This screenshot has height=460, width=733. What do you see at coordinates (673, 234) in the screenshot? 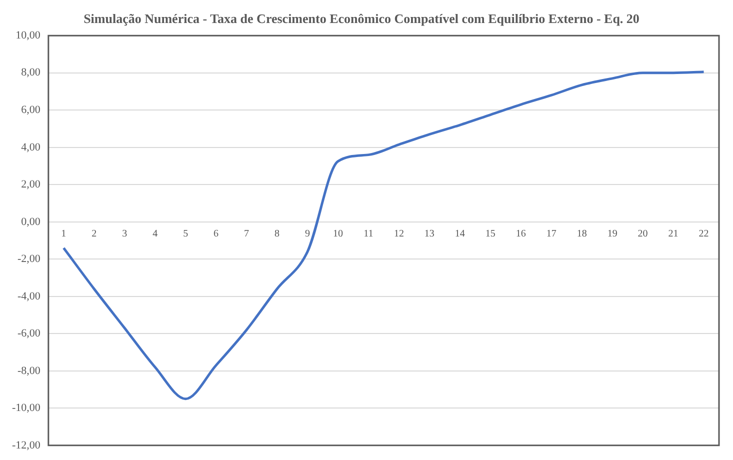
I see `x-tick-label: 21` at bounding box center [673, 234].